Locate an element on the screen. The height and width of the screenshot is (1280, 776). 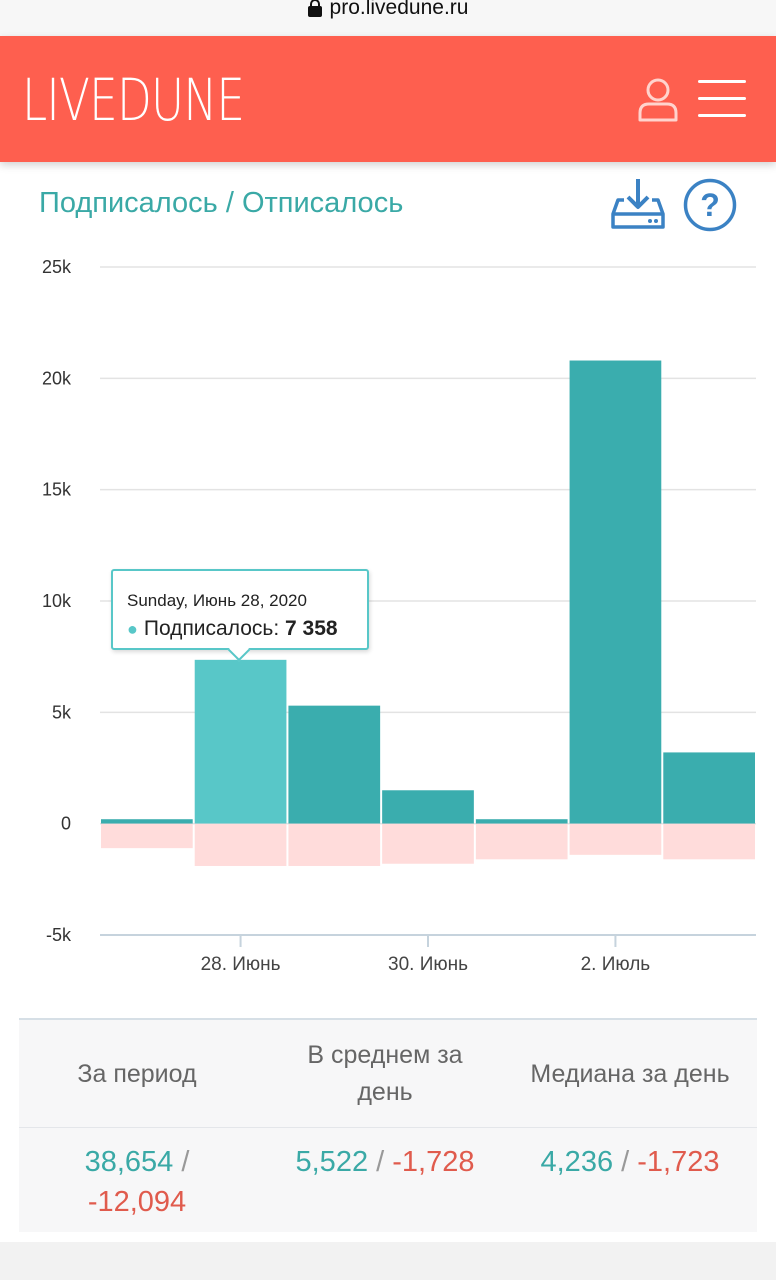
download-icon is located at coordinates (638, 204).